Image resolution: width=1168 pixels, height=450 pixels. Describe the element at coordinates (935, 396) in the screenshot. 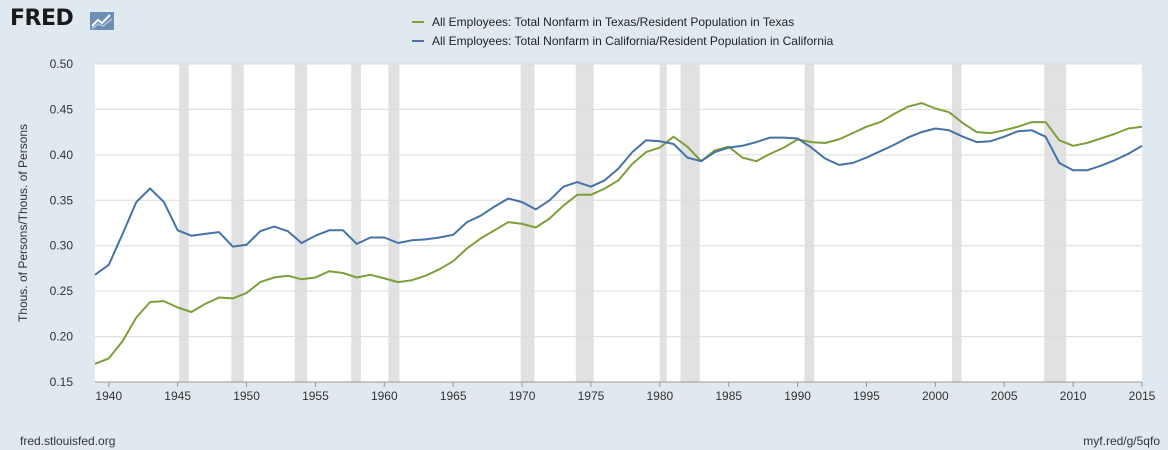

I see `x-tick-label: 2000` at that location.